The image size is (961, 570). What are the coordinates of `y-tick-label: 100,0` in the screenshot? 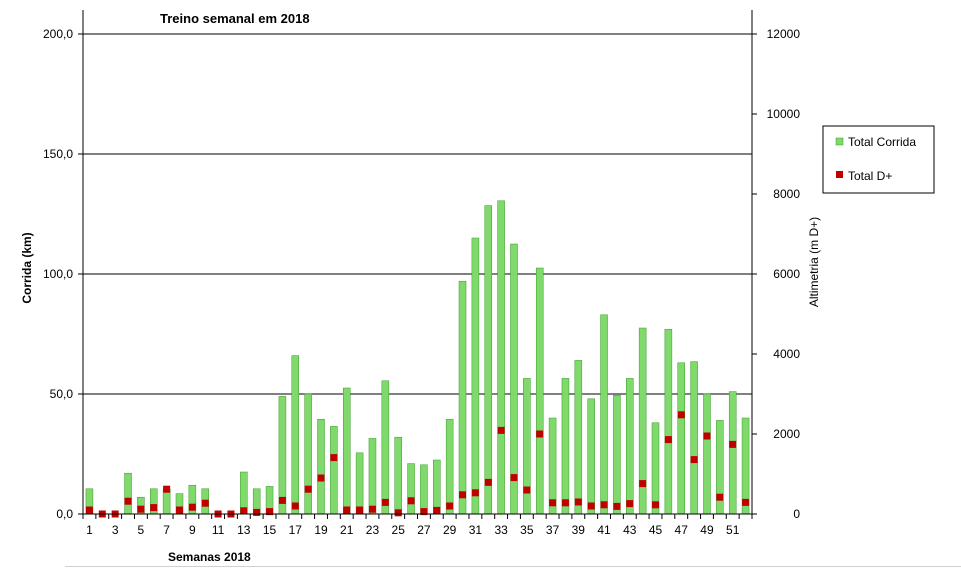 It's located at (58, 274).